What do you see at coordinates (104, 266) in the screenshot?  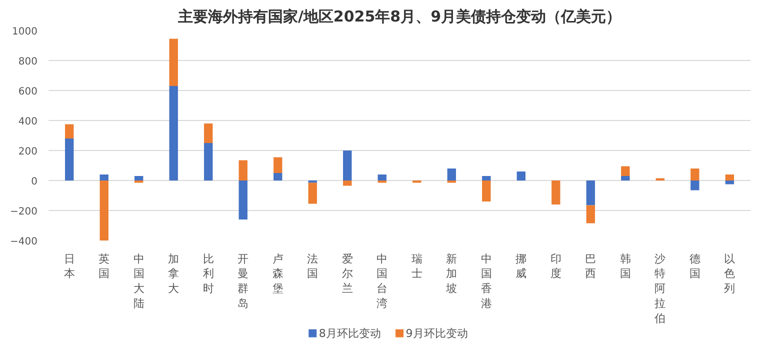 I see `x-tick-label: 英国` at bounding box center [104, 266].